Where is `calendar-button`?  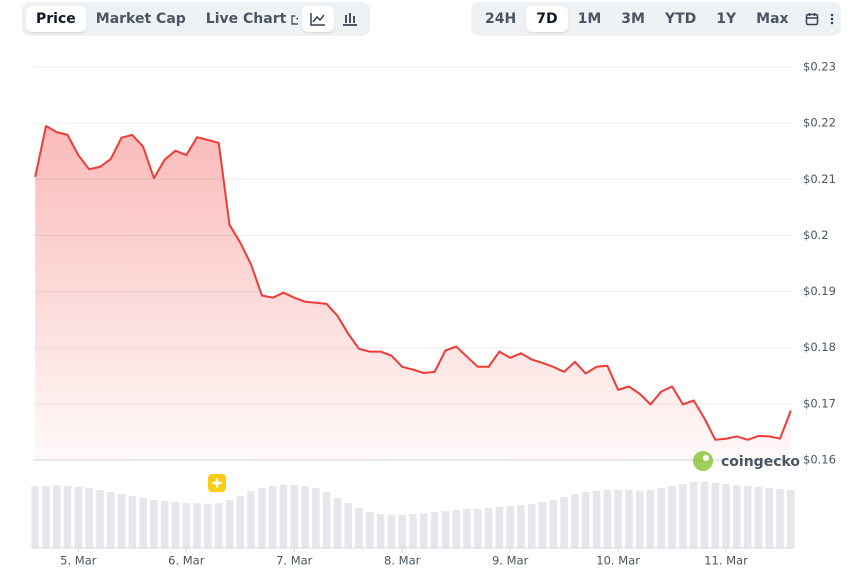 calendar-button is located at coordinates (812, 19).